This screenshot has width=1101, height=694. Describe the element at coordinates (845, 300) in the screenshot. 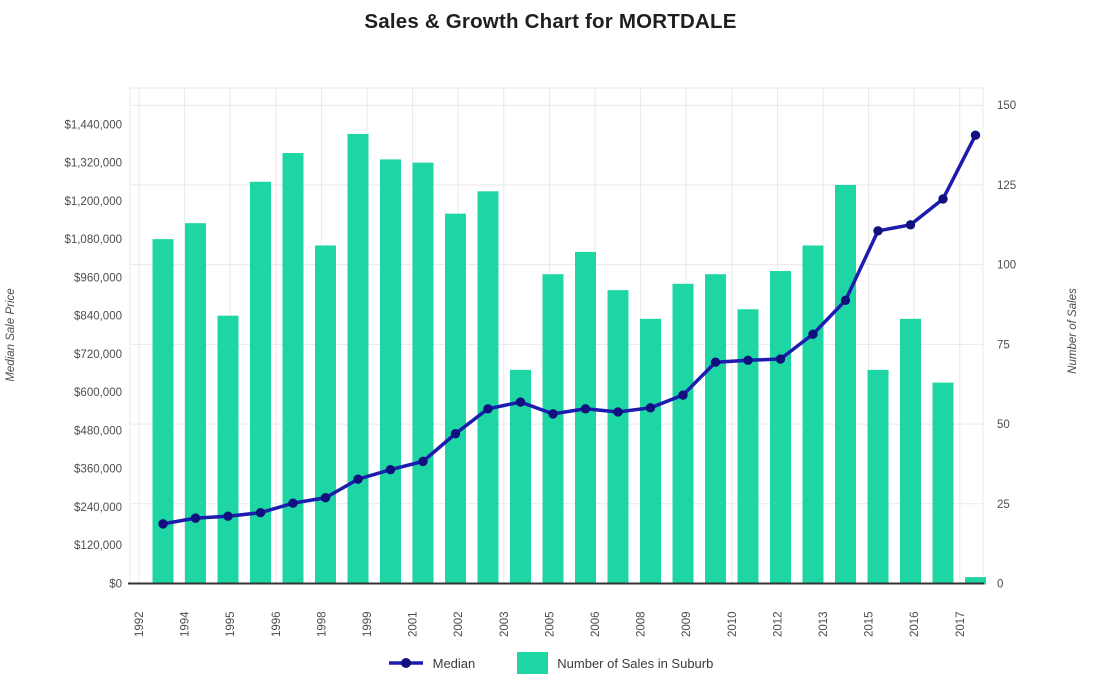

I see `median-point-2013` at that location.